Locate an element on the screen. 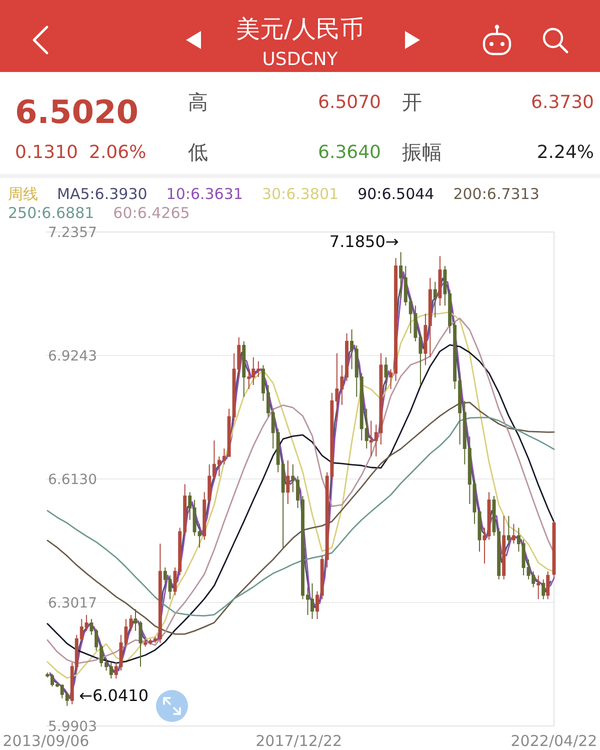  annotation: ←6.0410 is located at coordinates (114, 695).